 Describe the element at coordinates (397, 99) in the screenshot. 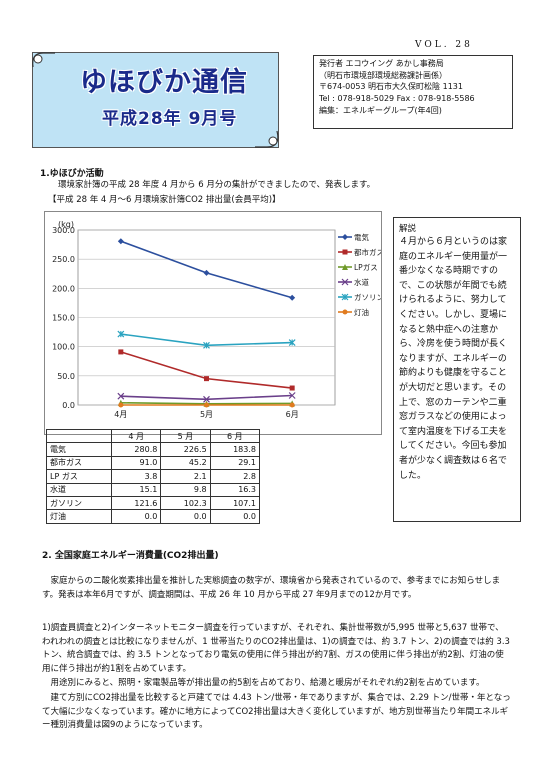

I see `publisher-line: Tel : 078-918-5029 Fax : 078-918-5586` at that location.